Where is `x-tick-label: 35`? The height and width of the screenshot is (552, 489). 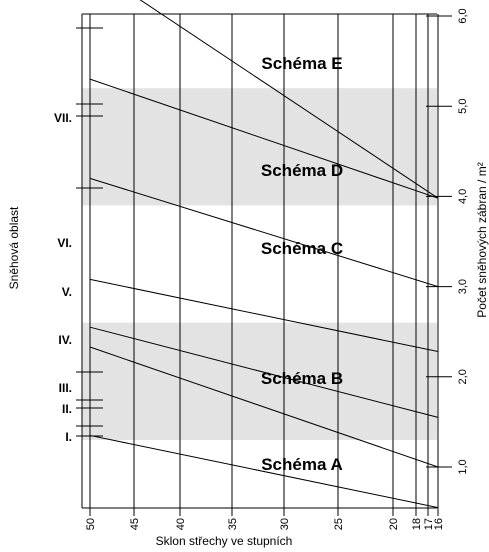 x-tick-label: 35 is located at coordinates (233, 524).